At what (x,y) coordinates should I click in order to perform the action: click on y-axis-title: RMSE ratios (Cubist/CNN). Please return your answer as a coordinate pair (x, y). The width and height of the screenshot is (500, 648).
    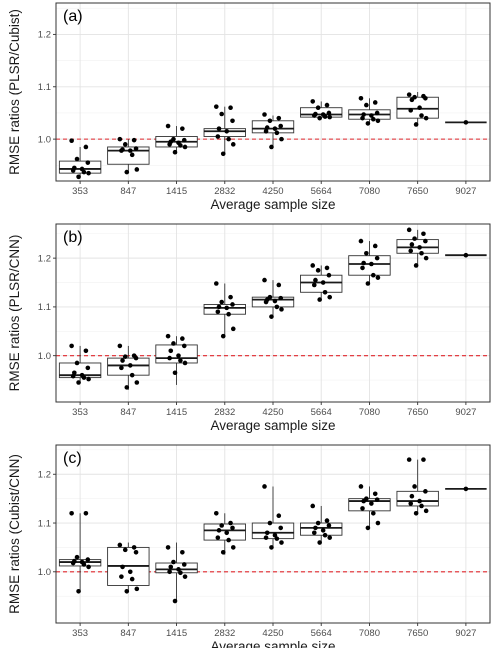
    Looking at the image, I should click on (14, 534).